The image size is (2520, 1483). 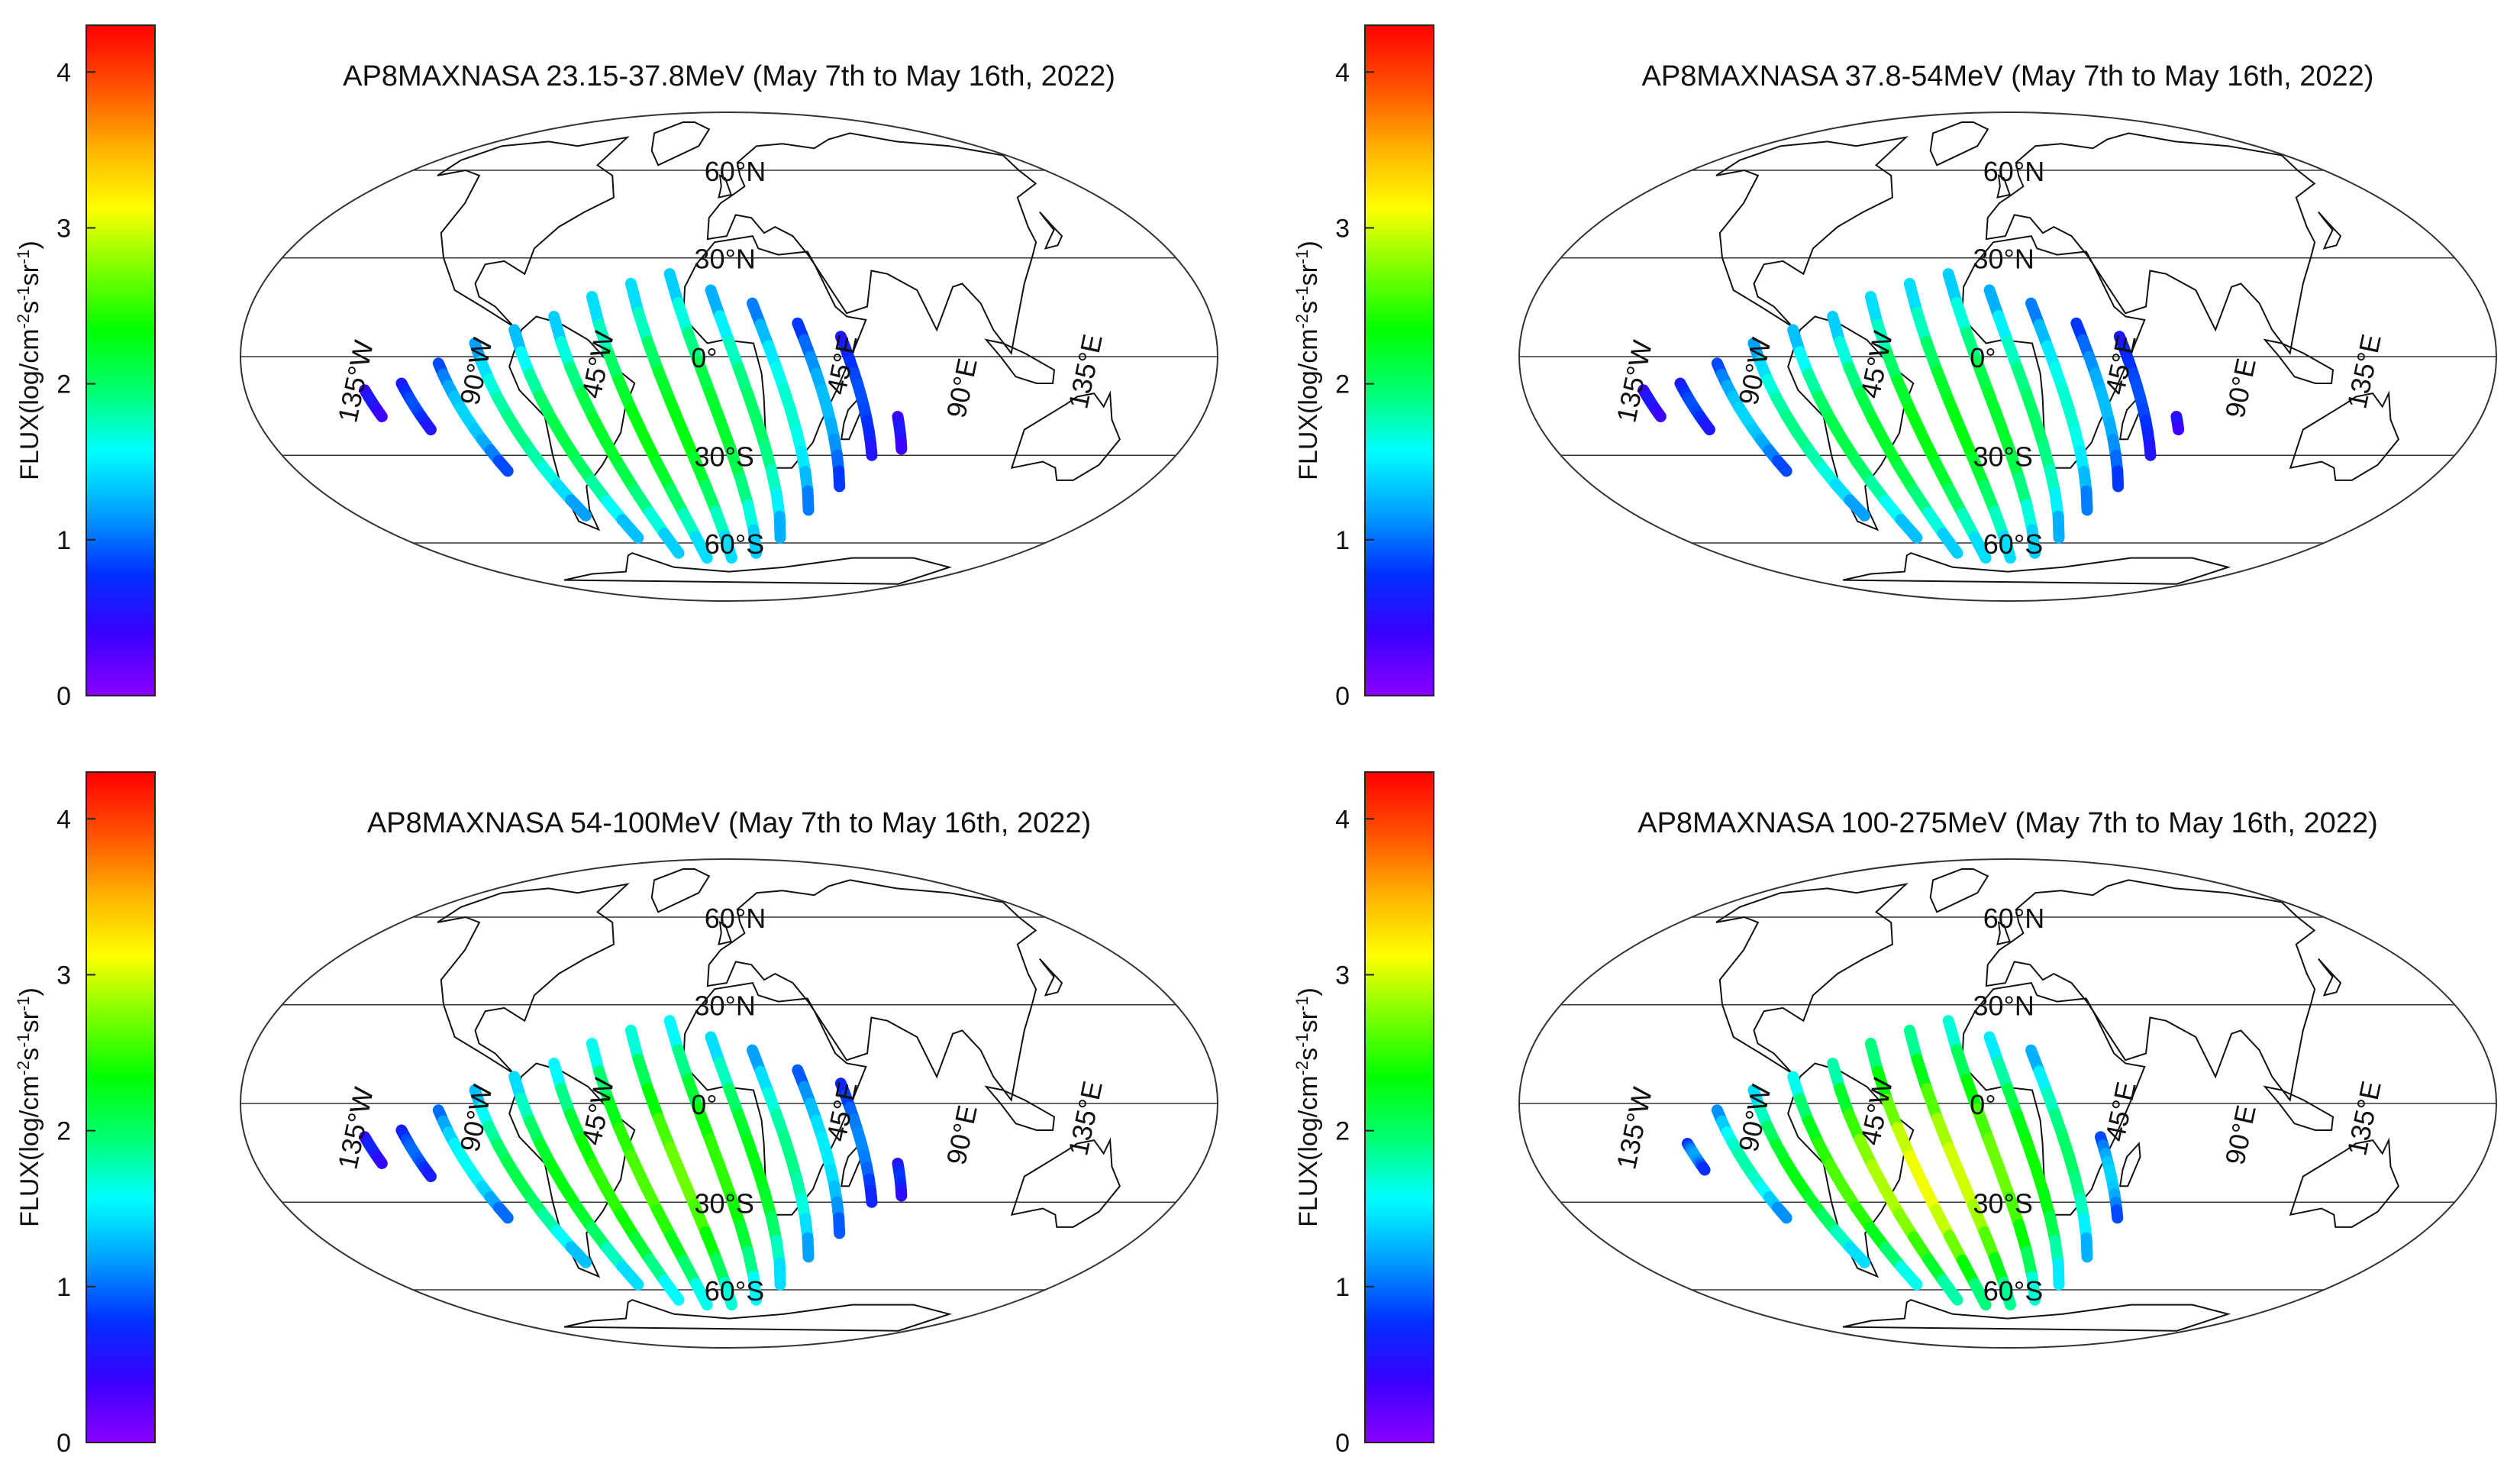 I want to click on coastlines, so click(x=779, y=353).